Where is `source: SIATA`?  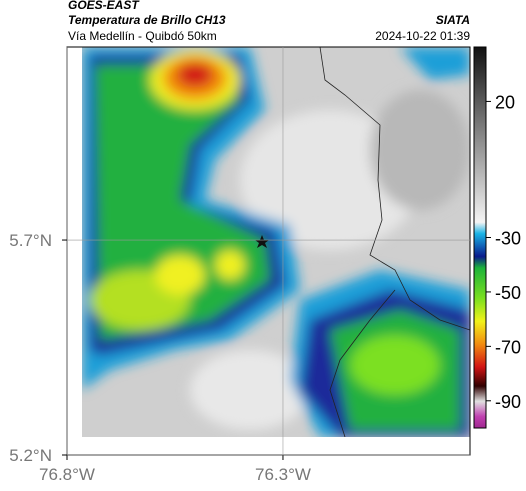 source: SIATA is located at coordinates (453, 20).